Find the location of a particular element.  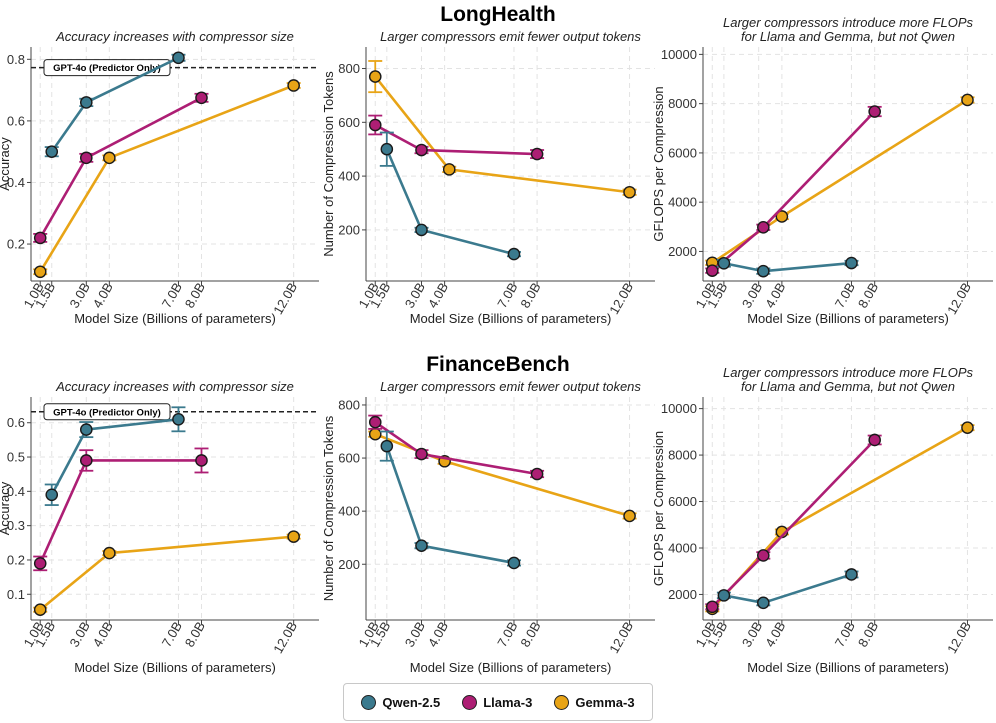

y-tick-label: 8000 is located at coordinates (682, 455).